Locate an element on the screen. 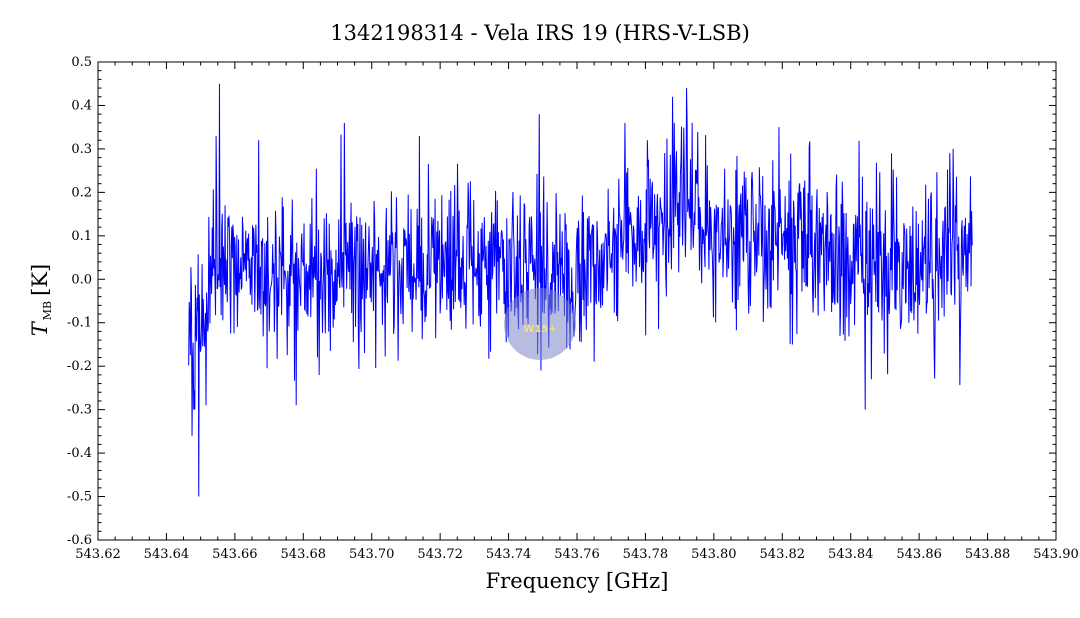  x-tick-label: 543.70 is located at coordinates (372, 554).